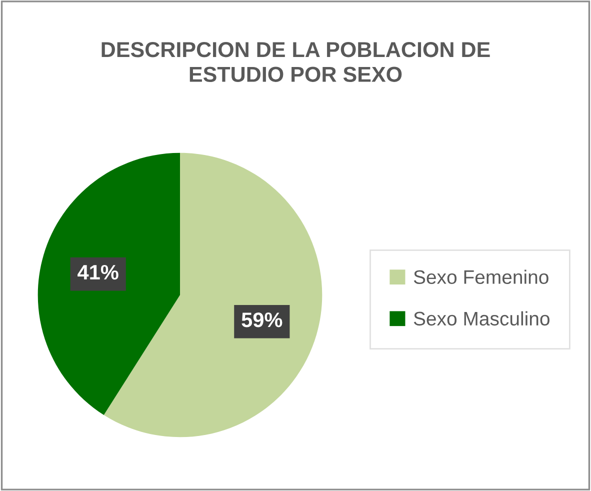 The image size is (591, 491). I want to click on chart-title: DESCRIPCION DE LA POBLACION DE ESTUDIO POR SEXO, so click(296, 62).